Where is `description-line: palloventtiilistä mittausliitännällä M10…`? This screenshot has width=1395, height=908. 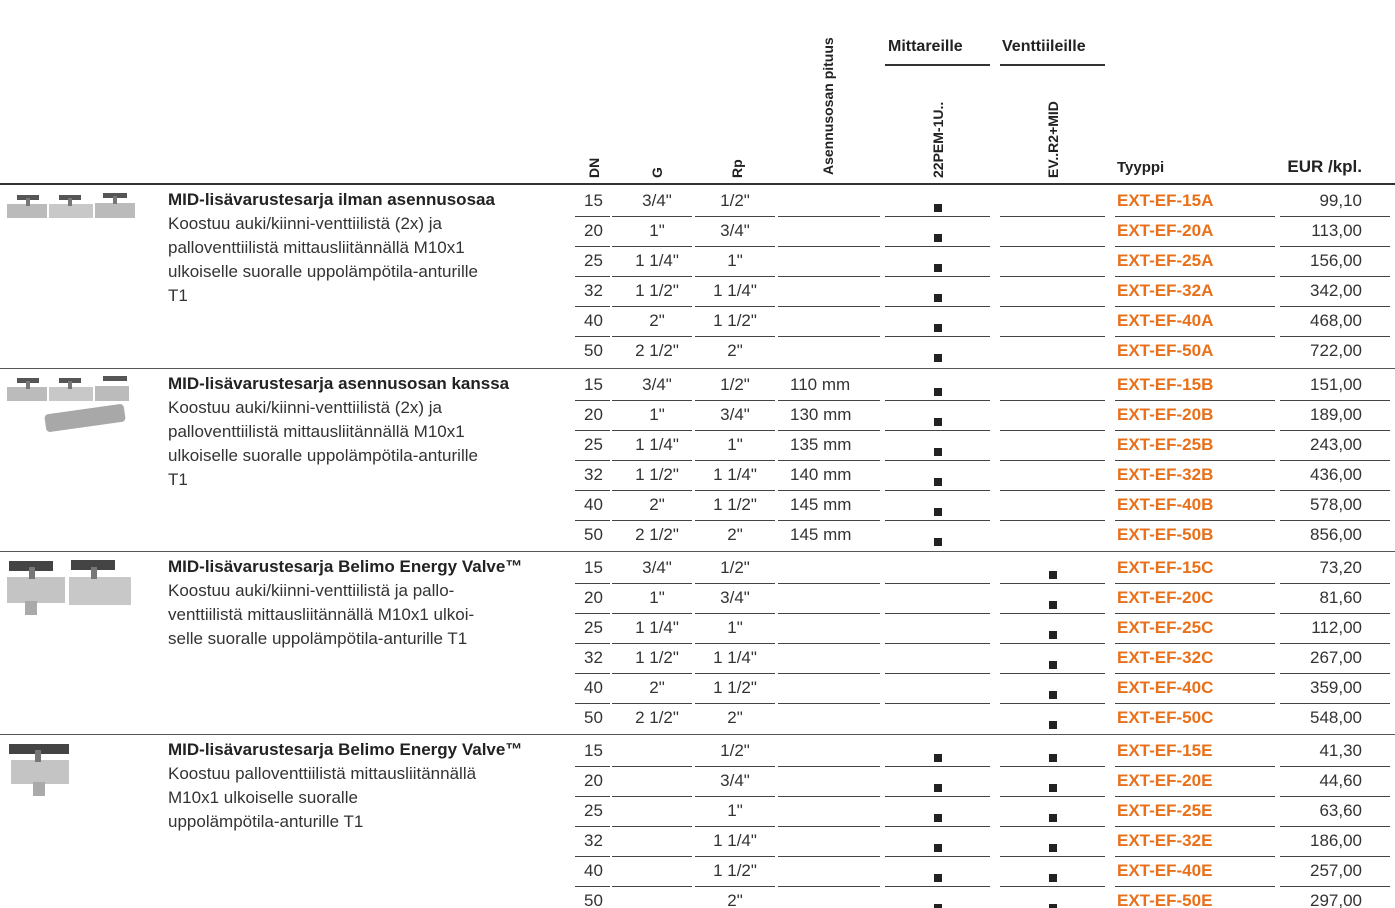 description-line: palloventtiilistä mittausliitännällä M10… is located at coordinates (316, 247).